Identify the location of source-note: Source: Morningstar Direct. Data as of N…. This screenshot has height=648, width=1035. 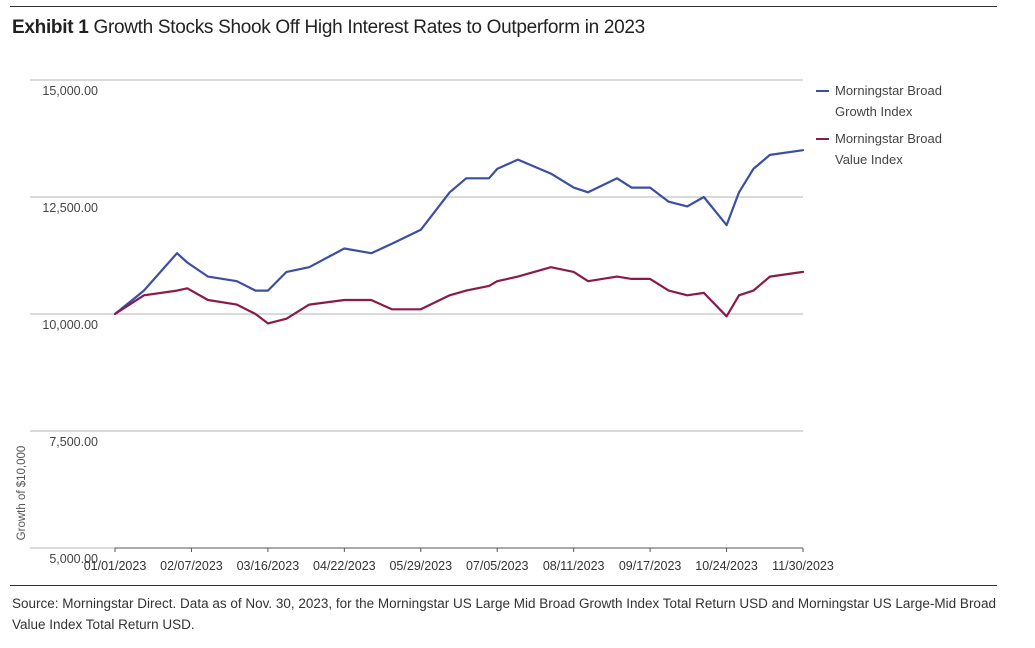
(504, 614).